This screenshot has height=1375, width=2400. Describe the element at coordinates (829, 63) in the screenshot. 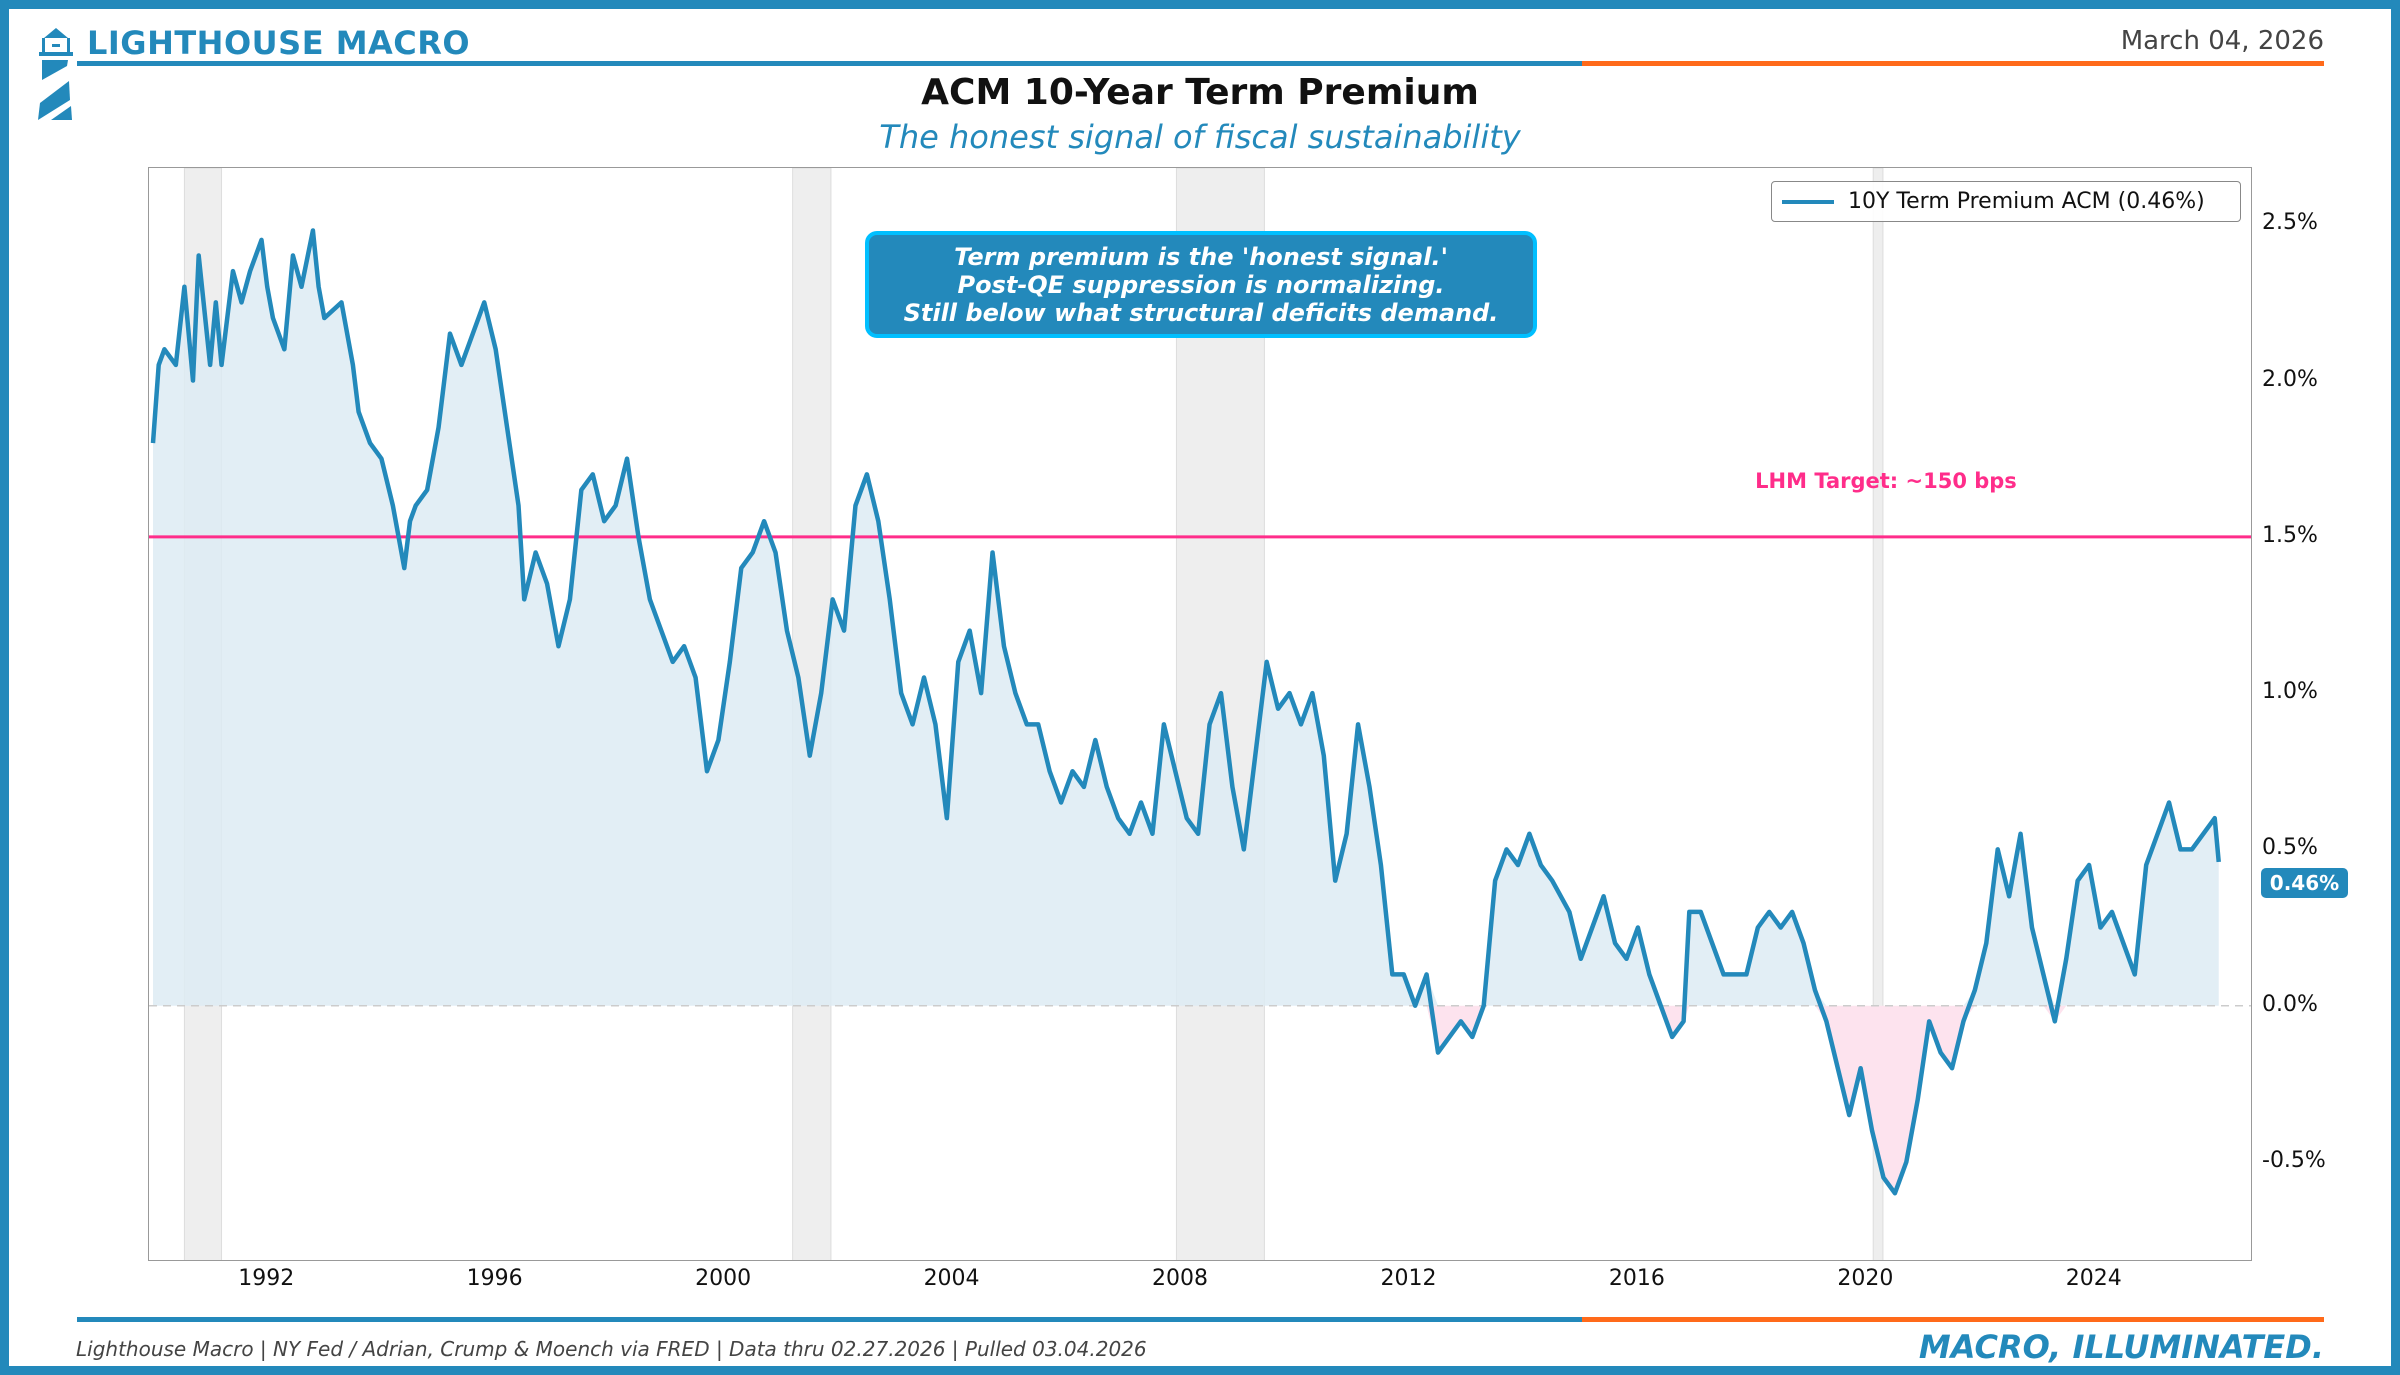

I see `header-rule-blue` at that location.